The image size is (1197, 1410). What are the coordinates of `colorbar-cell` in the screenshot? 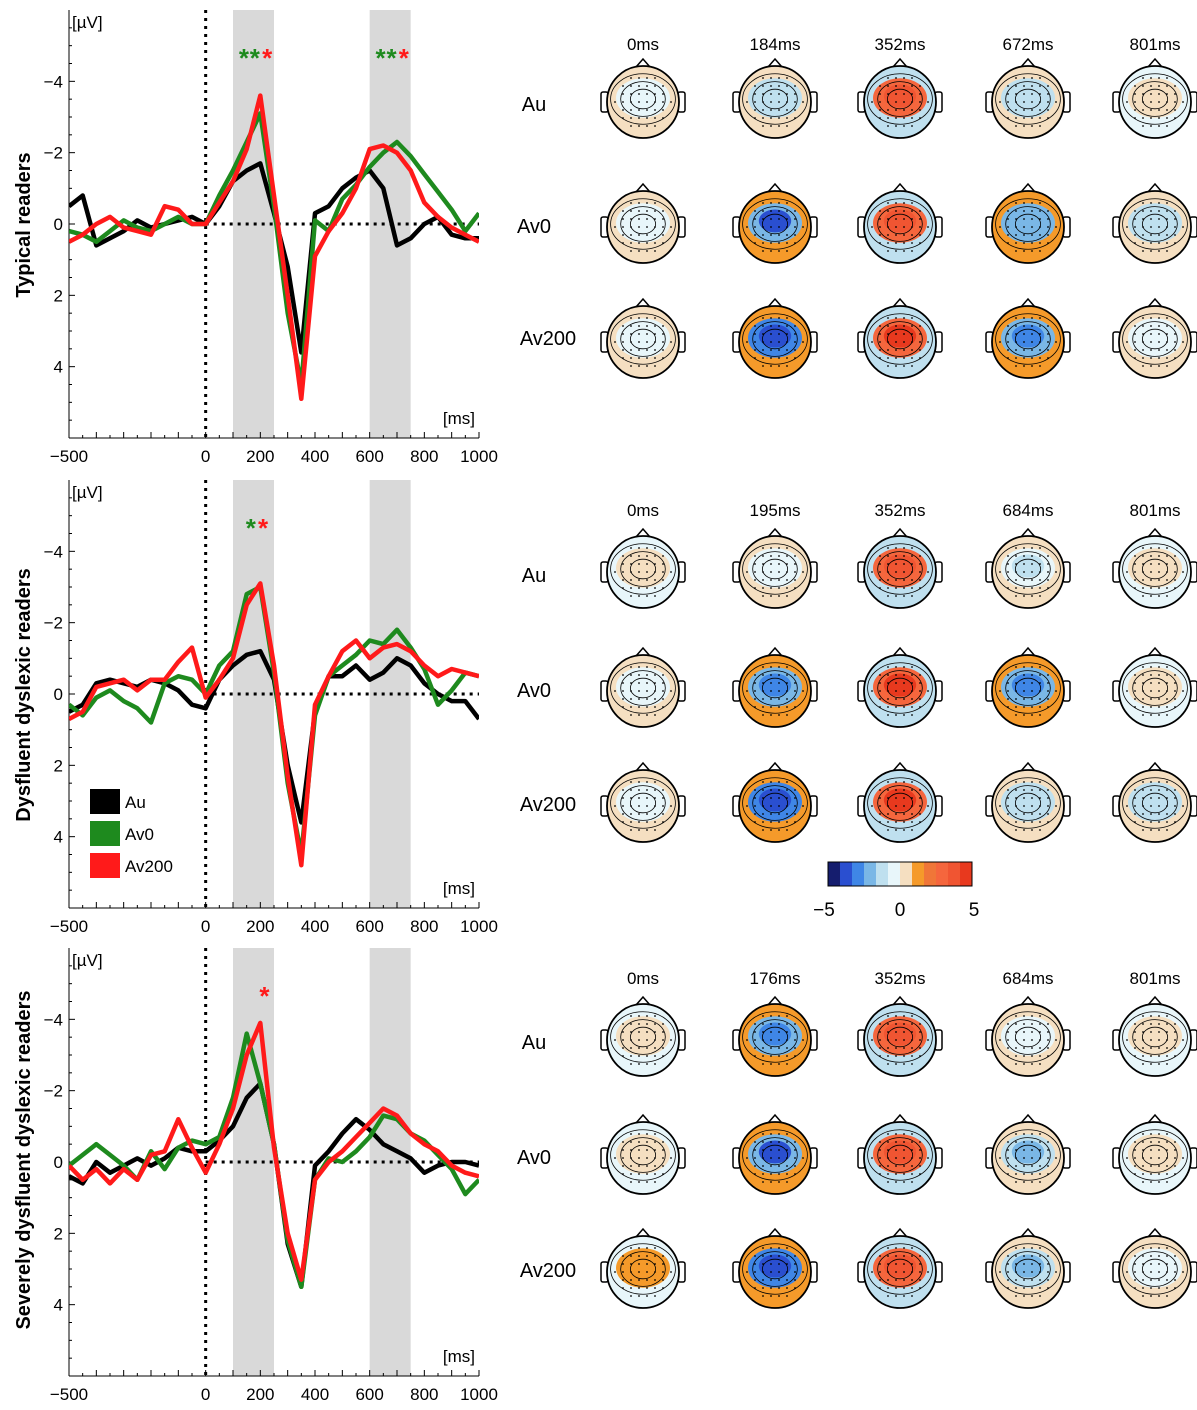 It's located at (870, 874).